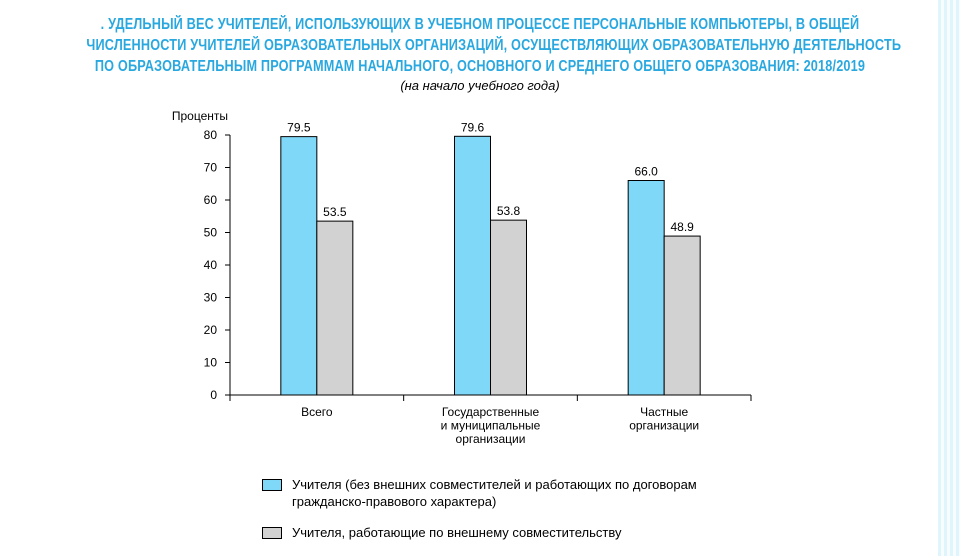 Image resolution: width=960 pixels, height=556 pixels. What do you see at coordinates (211, 298) in the screenshot?
I see `y-tick-label-30: 30` at bounding box center [211, 298].